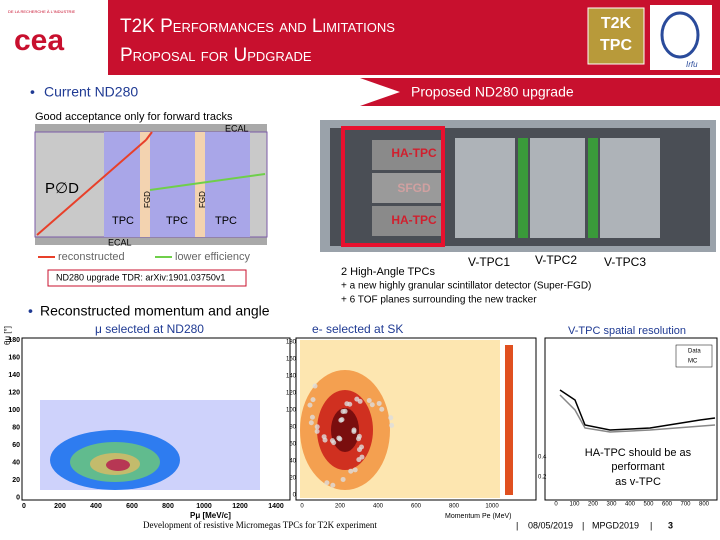 The image size is (720, 540). I want to click on reference-box, so click(147, 278).